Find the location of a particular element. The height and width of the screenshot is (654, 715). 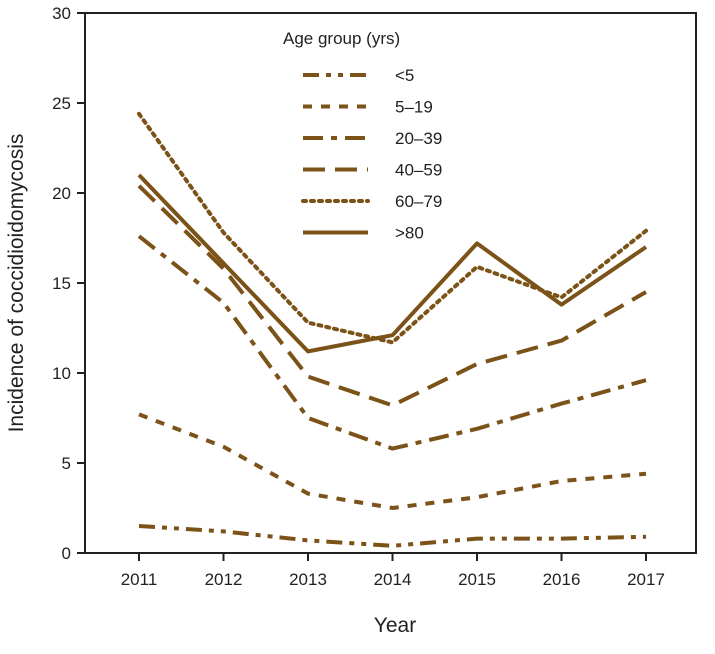

x-axis-title: Year is located at coordinates (395, 625).